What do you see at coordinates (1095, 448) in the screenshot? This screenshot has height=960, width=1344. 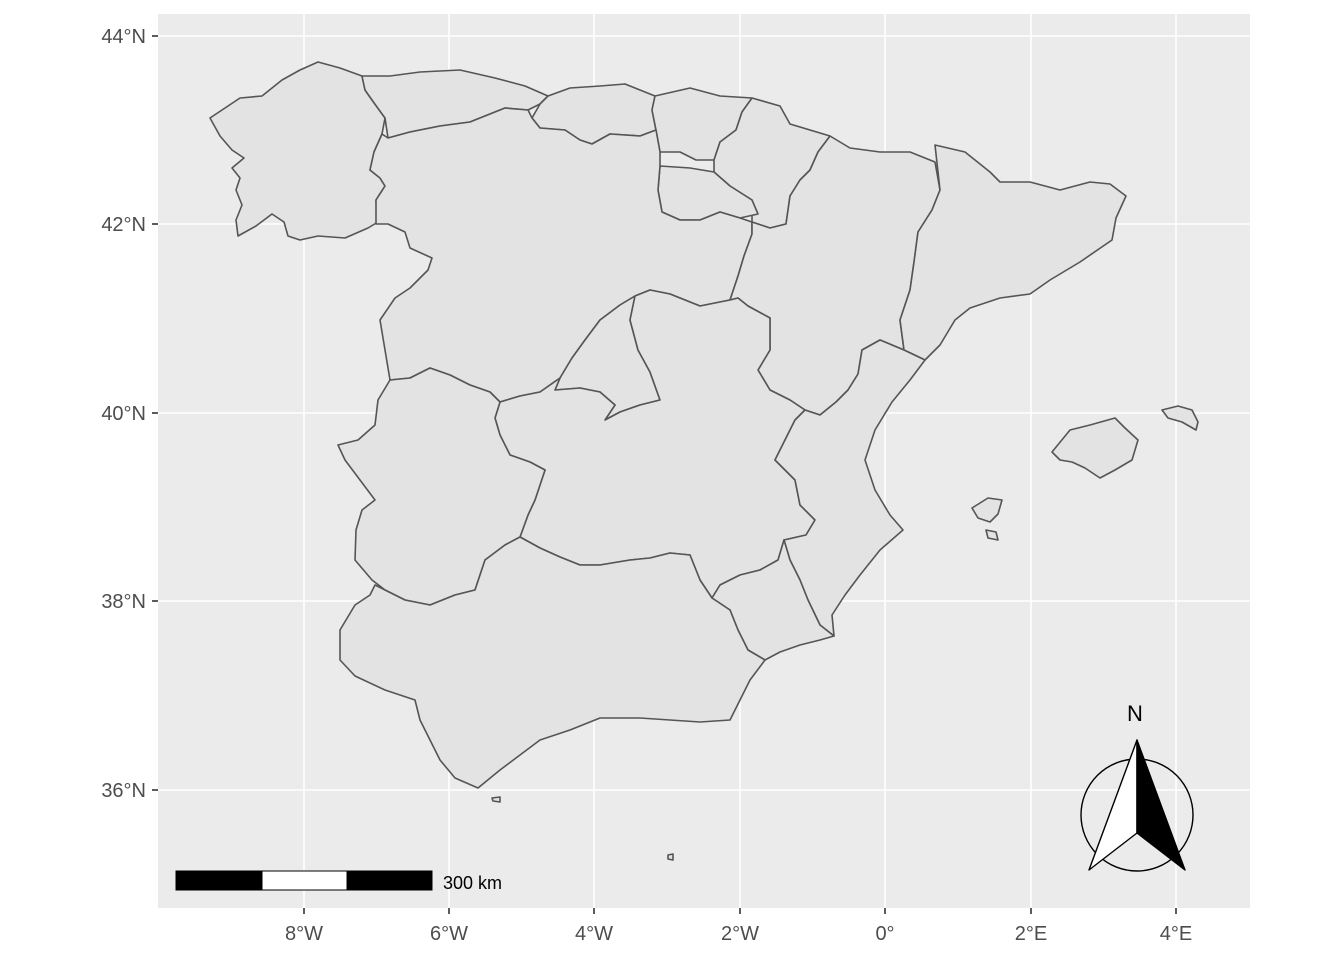 I see `island-mallorca` at bounding box center [1095, 448].